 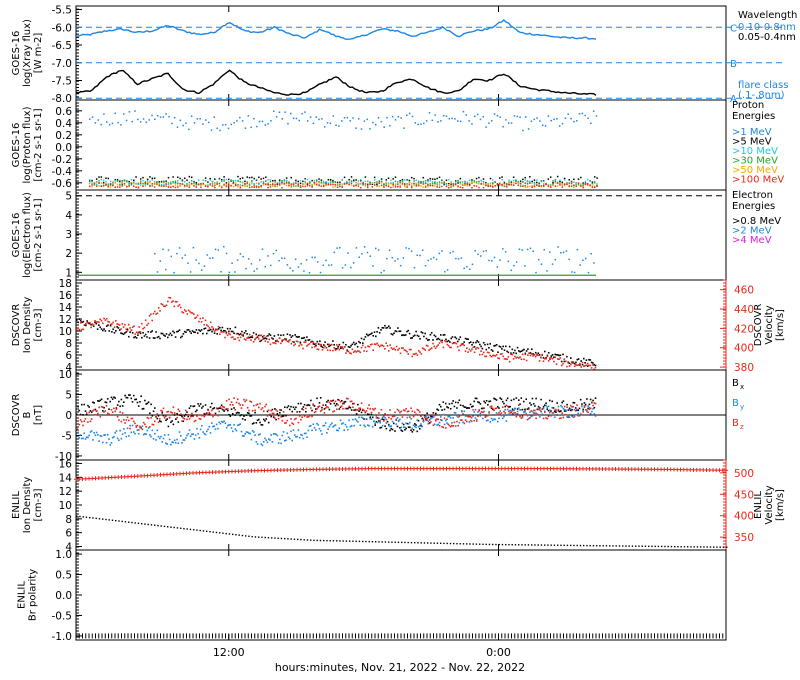 I want to click on y-tick-label: -5, so click(x=67, y=436).